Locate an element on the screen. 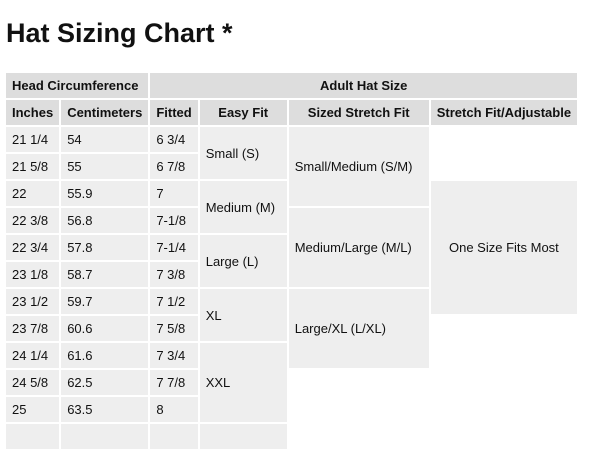  stretch-adjustable-cell: One Size Fits Most is located at coordinates (504, 247).